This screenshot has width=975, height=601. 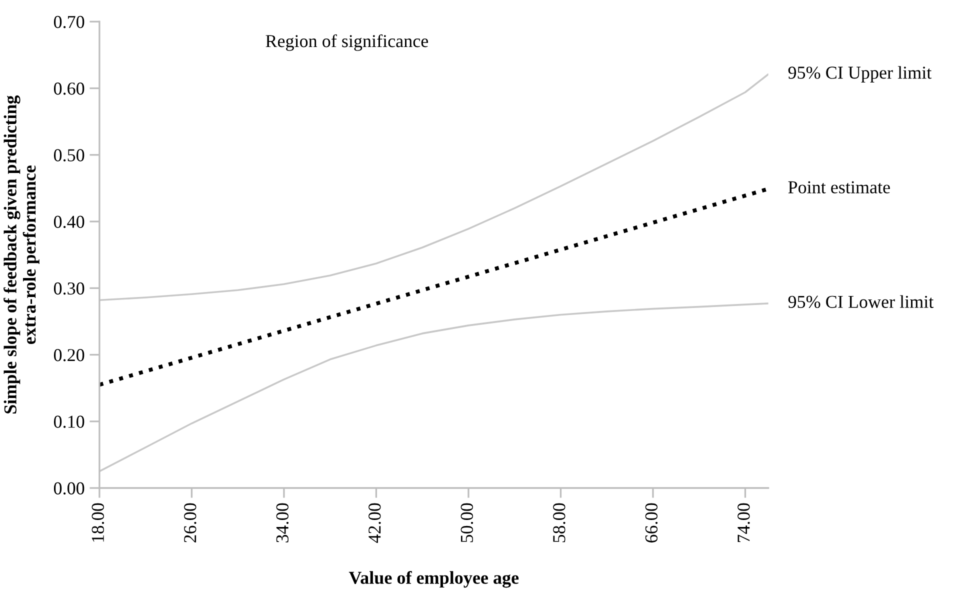 What do you see at coordinates (860, 74) in the screenshot?
I see `series-label: 95% CI Upper limit` at bounding box center [860, 74].